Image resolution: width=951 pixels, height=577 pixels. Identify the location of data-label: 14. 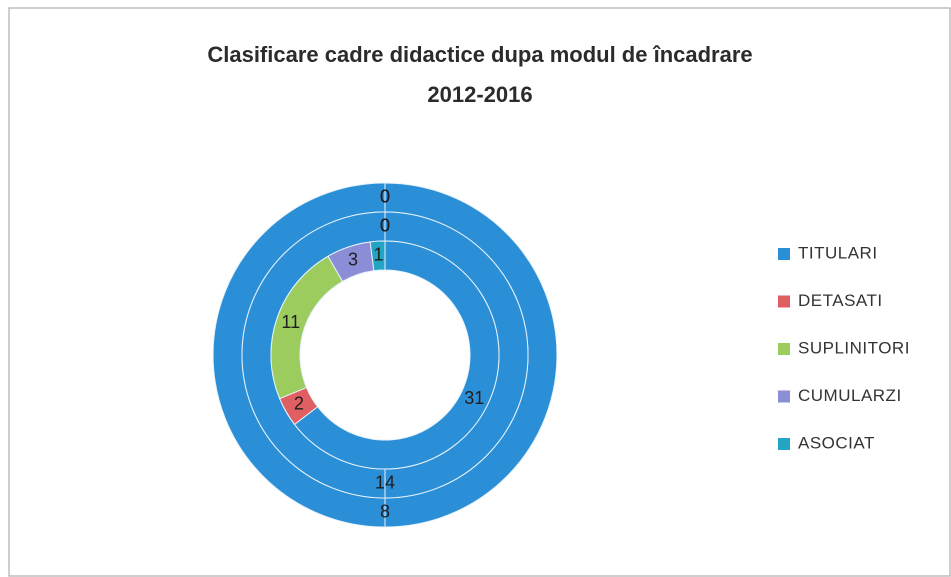
(385, 482).